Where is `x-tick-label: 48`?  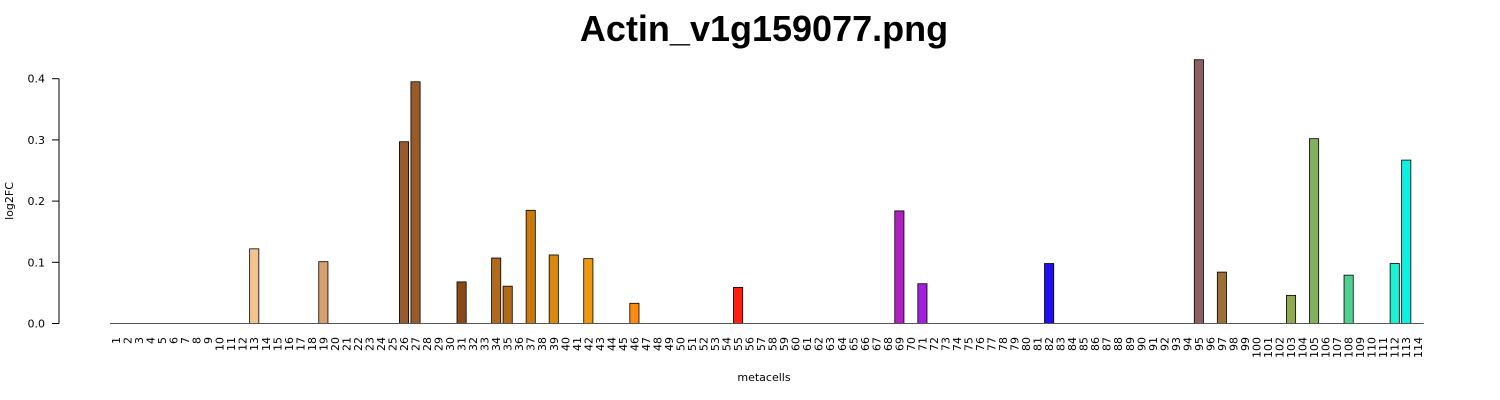 x-tick-label: 48 is located at coordinates (657, 344).